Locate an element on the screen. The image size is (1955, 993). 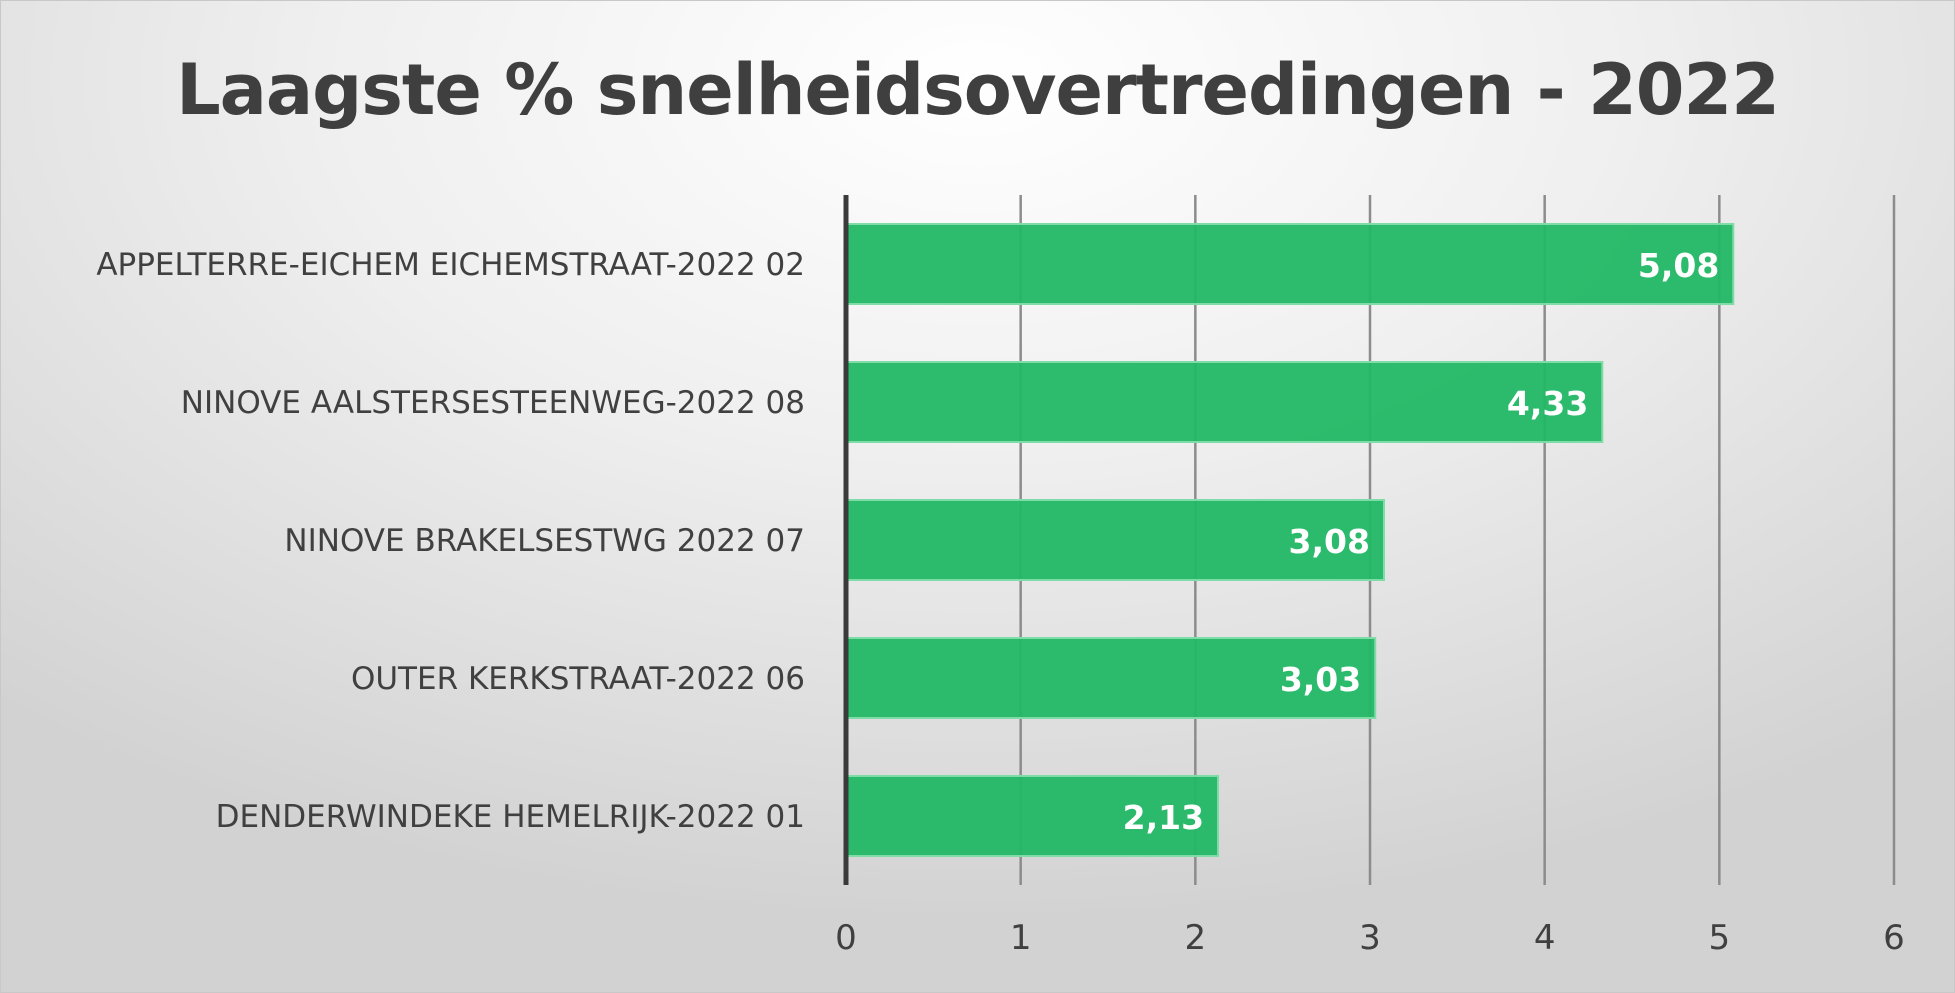
category-label: NINOVE BRAKELSESTWG 2022 07 is located at coordinates (544, 541).